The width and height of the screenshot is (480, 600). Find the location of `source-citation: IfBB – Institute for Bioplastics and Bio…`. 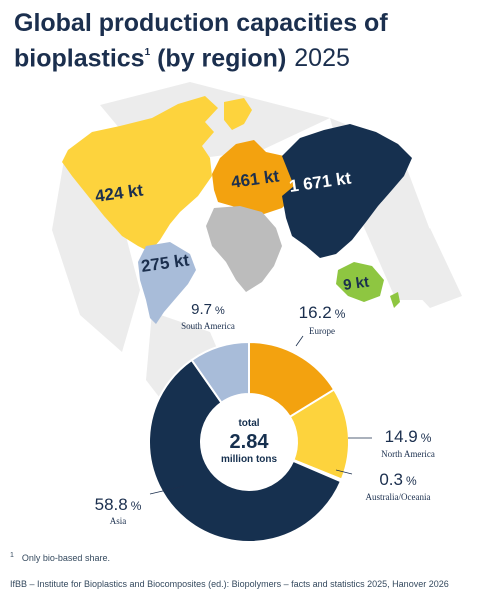

source-citation: IfBB – Institute for Bioplastics and Bio… is located at coordinates (229, 584).